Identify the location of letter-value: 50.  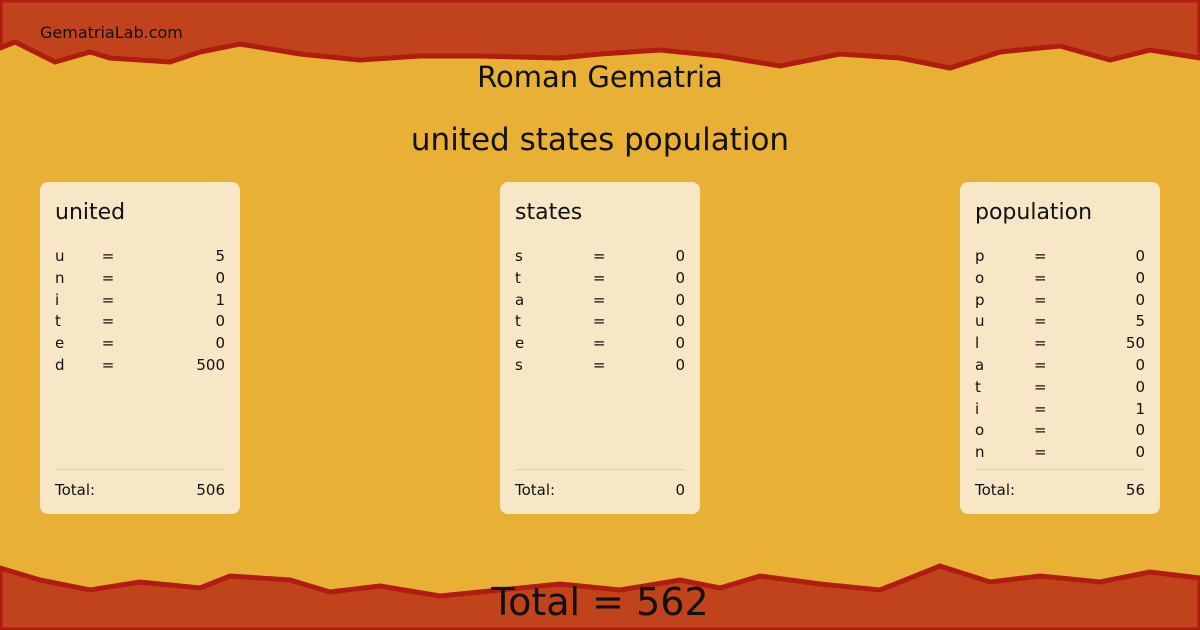
(1135, 343).